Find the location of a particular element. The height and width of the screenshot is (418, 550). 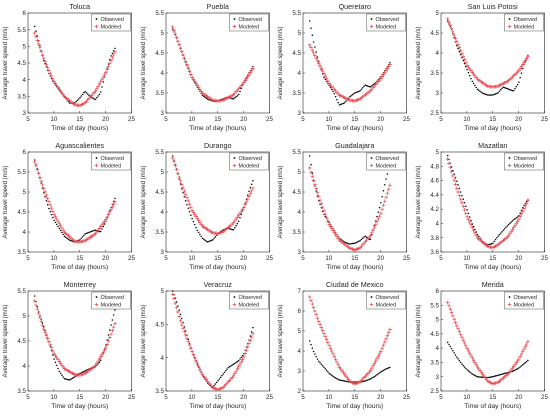

y-tick-label: 6 is located at coordinates (25, 152).